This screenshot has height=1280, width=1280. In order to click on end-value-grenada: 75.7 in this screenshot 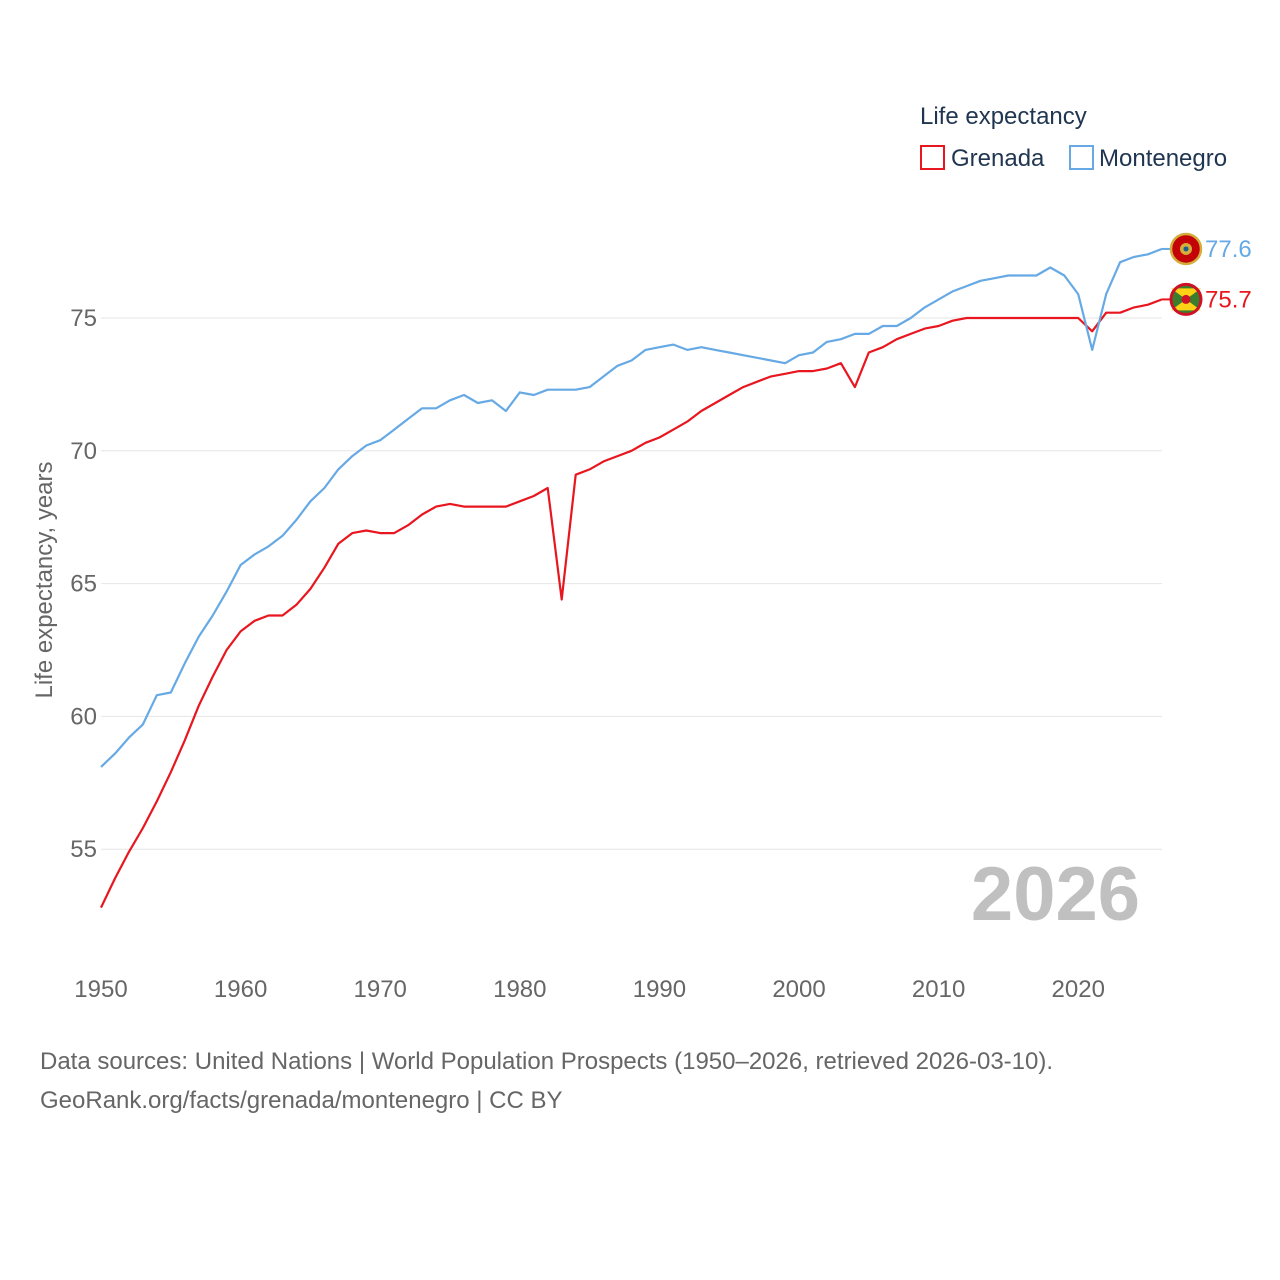, I will do `click(1228, 299)`.